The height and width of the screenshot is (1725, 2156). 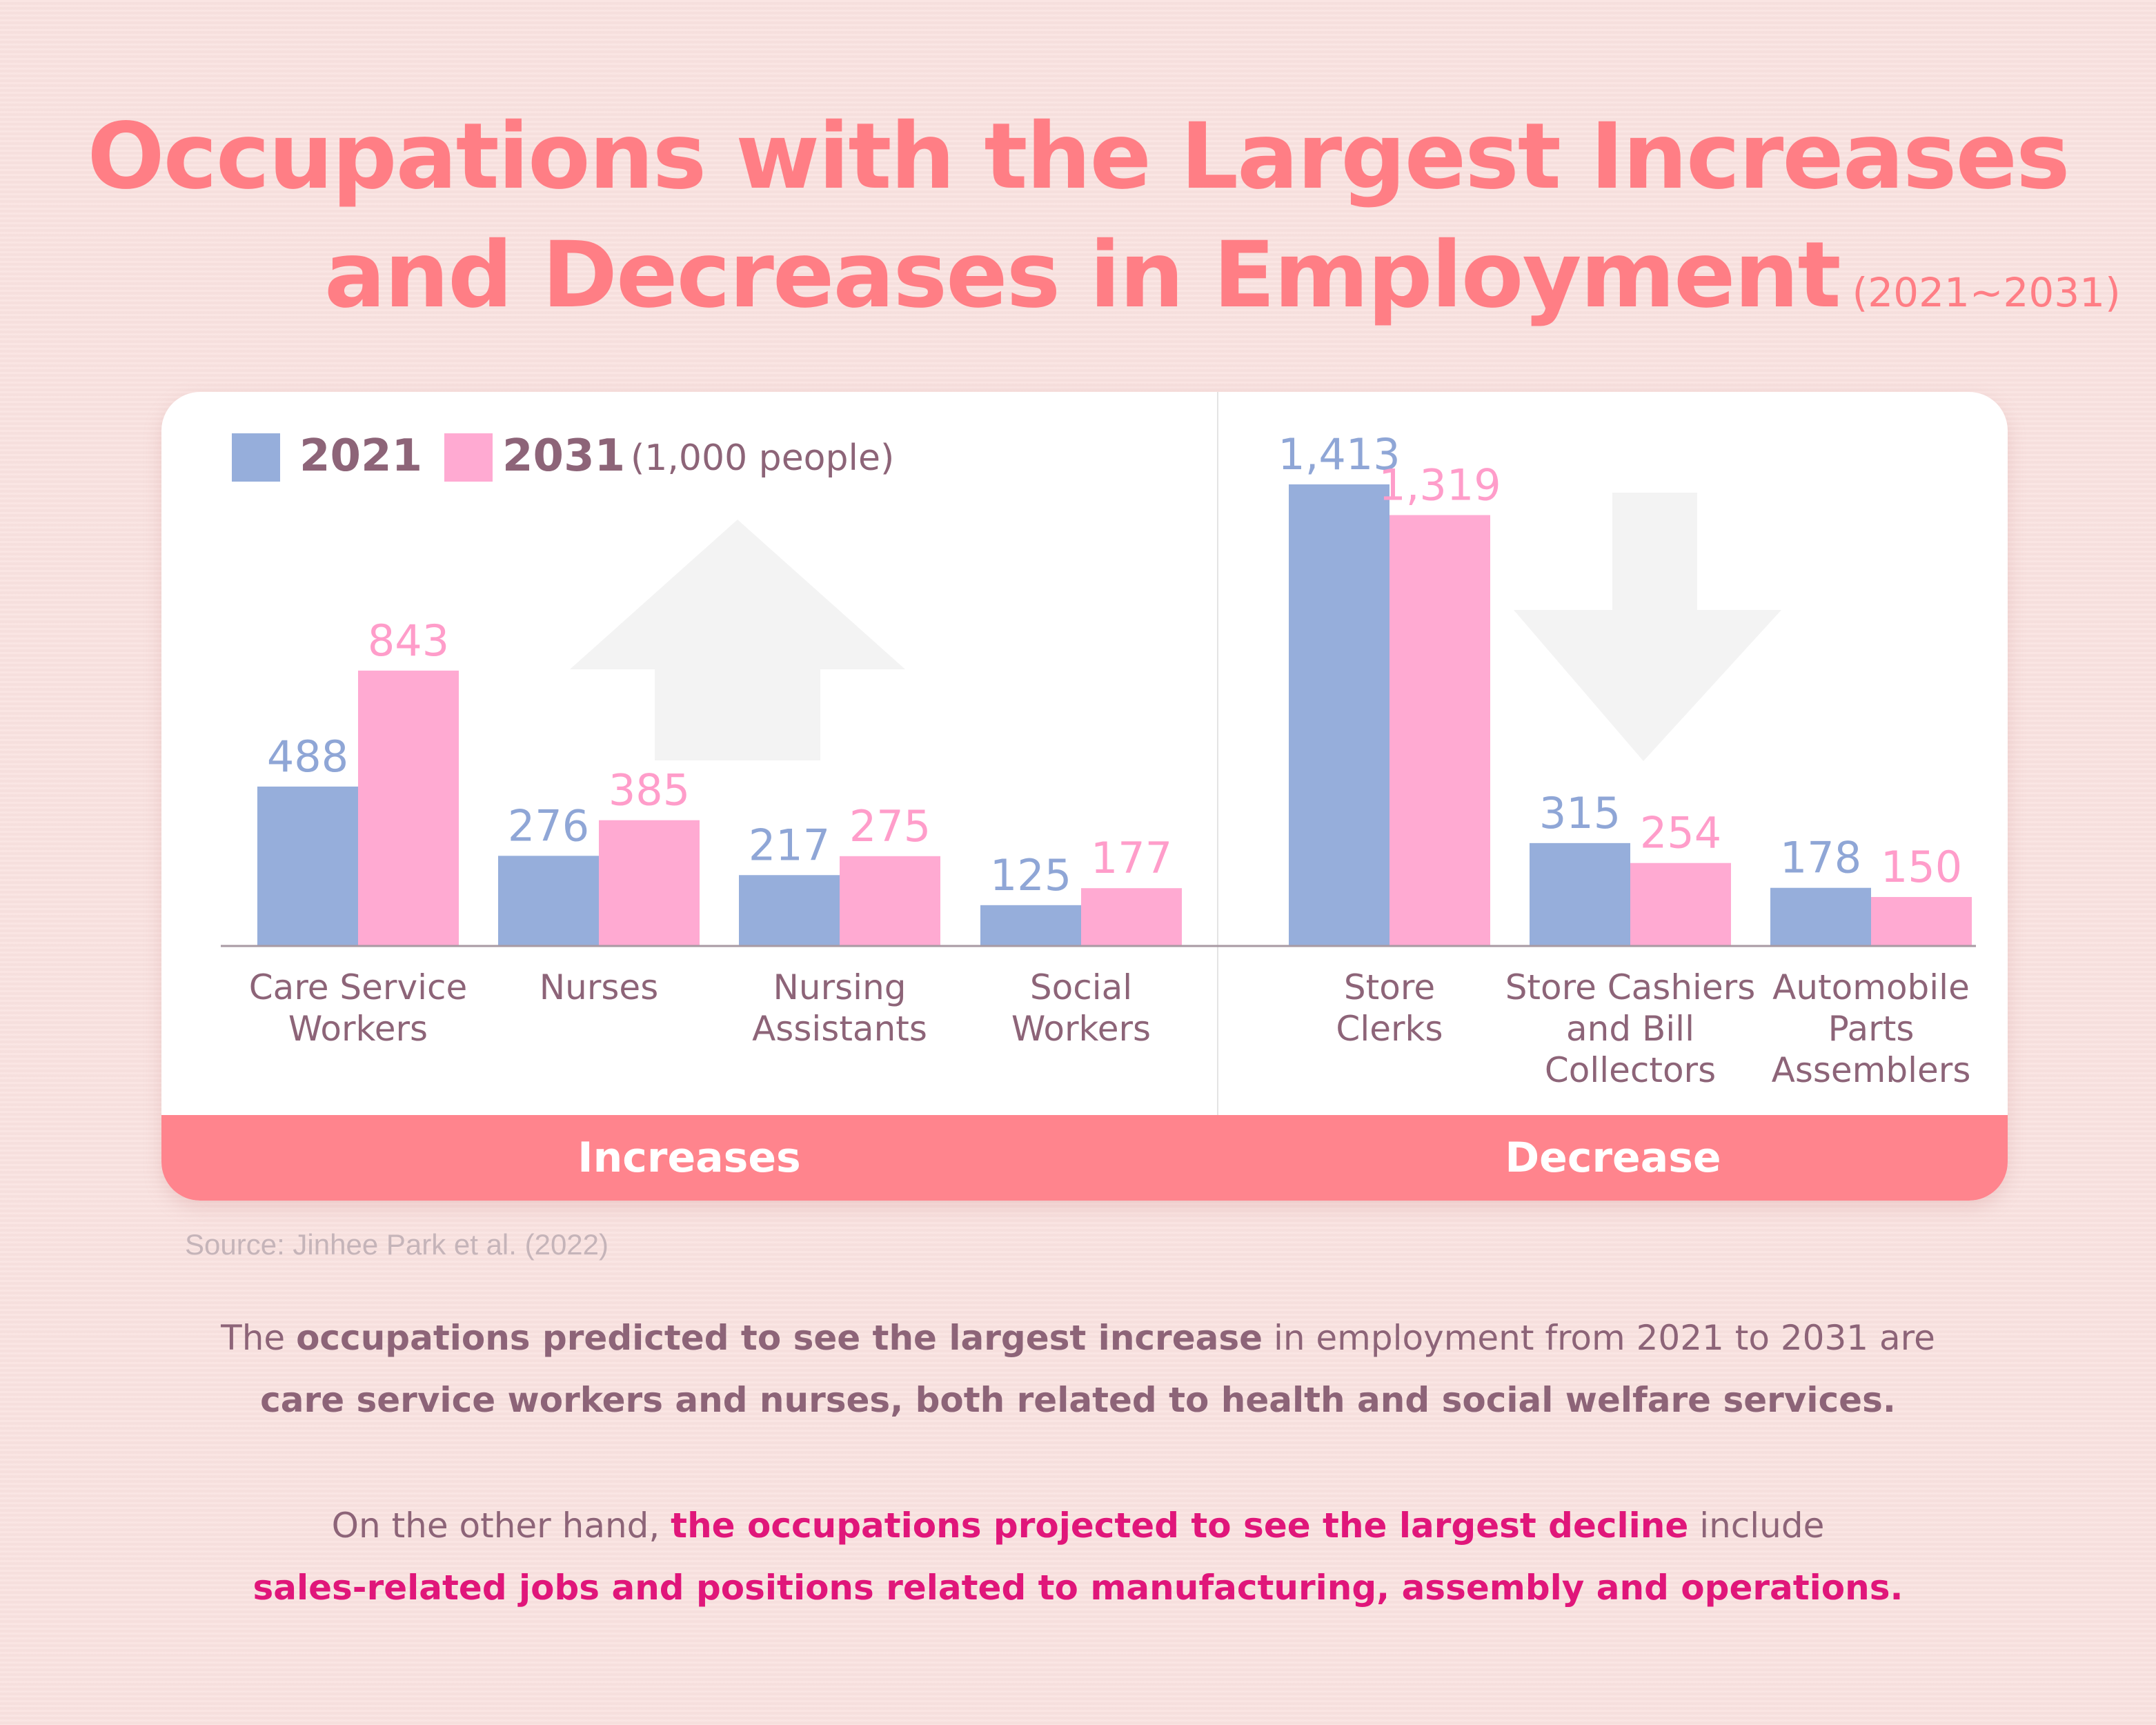 I want to click on value-label-2021-1: 276, so click(x=548, y=825).